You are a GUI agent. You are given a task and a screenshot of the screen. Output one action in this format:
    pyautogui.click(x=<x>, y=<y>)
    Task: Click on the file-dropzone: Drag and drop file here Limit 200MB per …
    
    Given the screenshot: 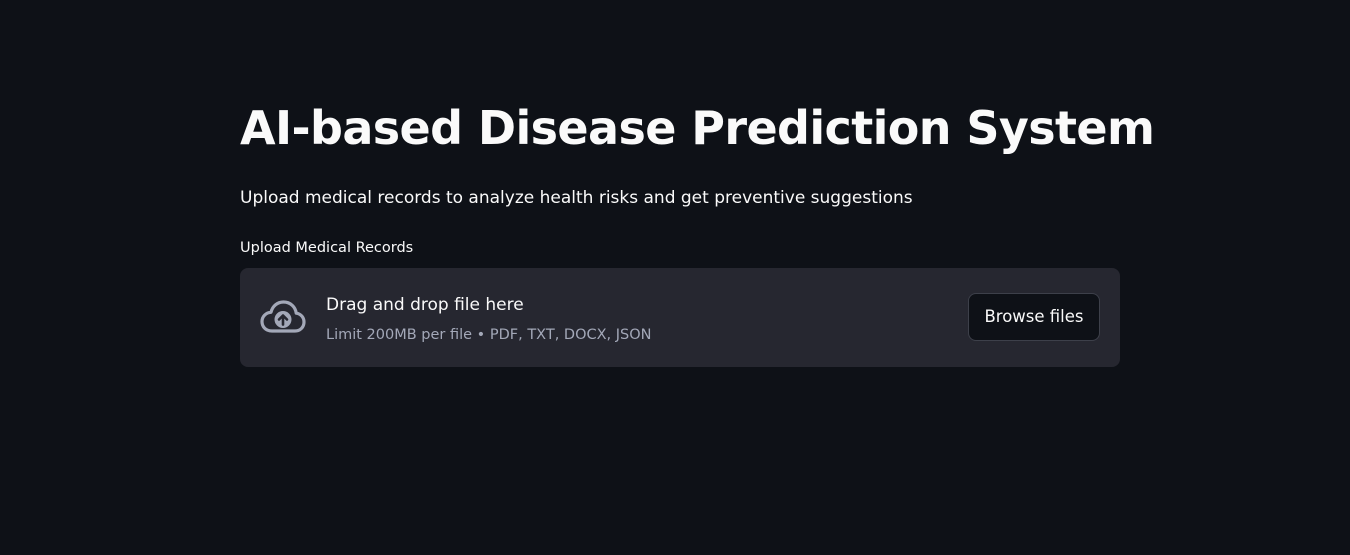 What is the action you would take?
    pyautogui.click(x=680, y=317)
    